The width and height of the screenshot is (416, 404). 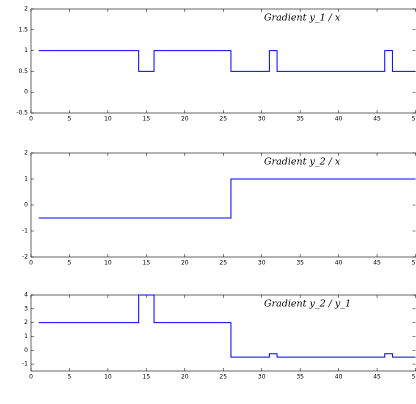 What do you see at coordinates (302, 162) in the screenshot?
I see `chart-title: Gradient y_2 / x` at bounding box center [302, 162].